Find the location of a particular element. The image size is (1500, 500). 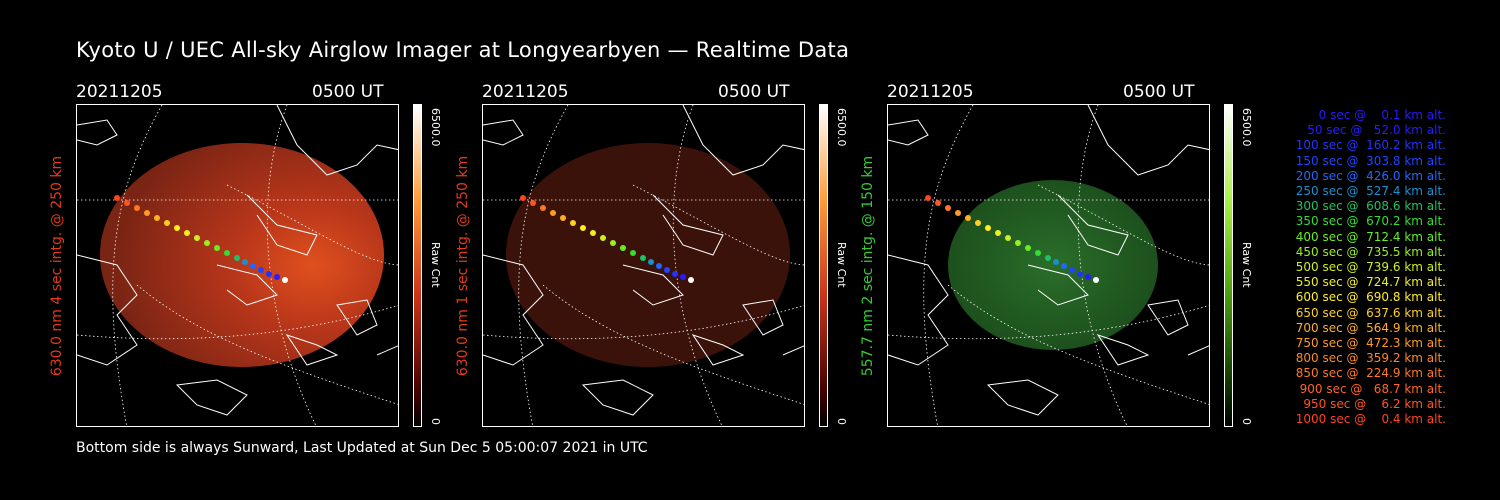

legend-entry: 400 sec @ 712.4 km alt. is located at coordinates (1368, 236).